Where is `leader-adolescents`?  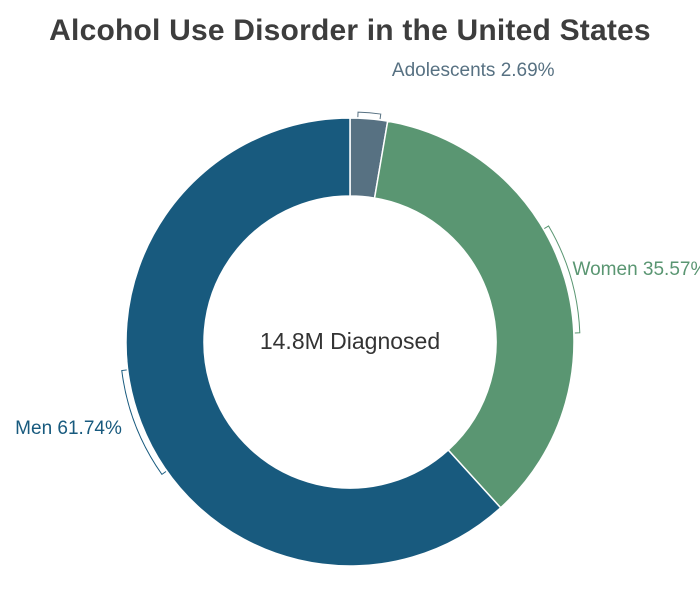
leader-adolescents is located at coordinates (369, 115).